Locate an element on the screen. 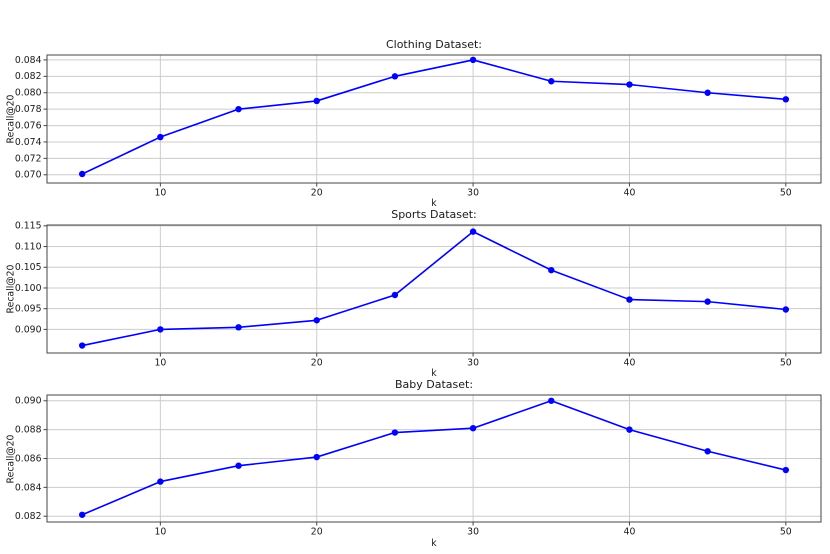 Image resolution: width=830 pixels, height=554 pixels. chart-title: Baby Dataset: is located at coordinates (434, 384).